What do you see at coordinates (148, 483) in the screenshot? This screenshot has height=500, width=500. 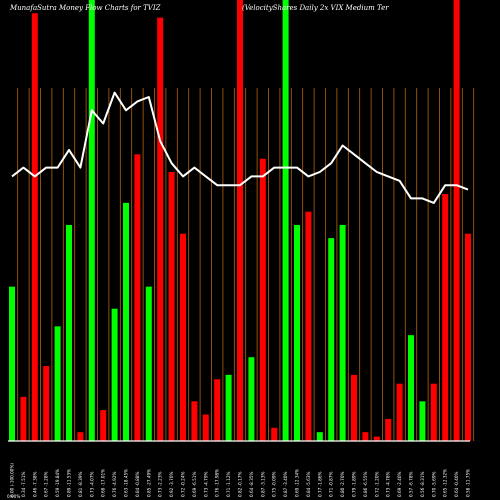 I see `x-tick-label: 0.85 -27.49%` at bounding box center [148, 483].